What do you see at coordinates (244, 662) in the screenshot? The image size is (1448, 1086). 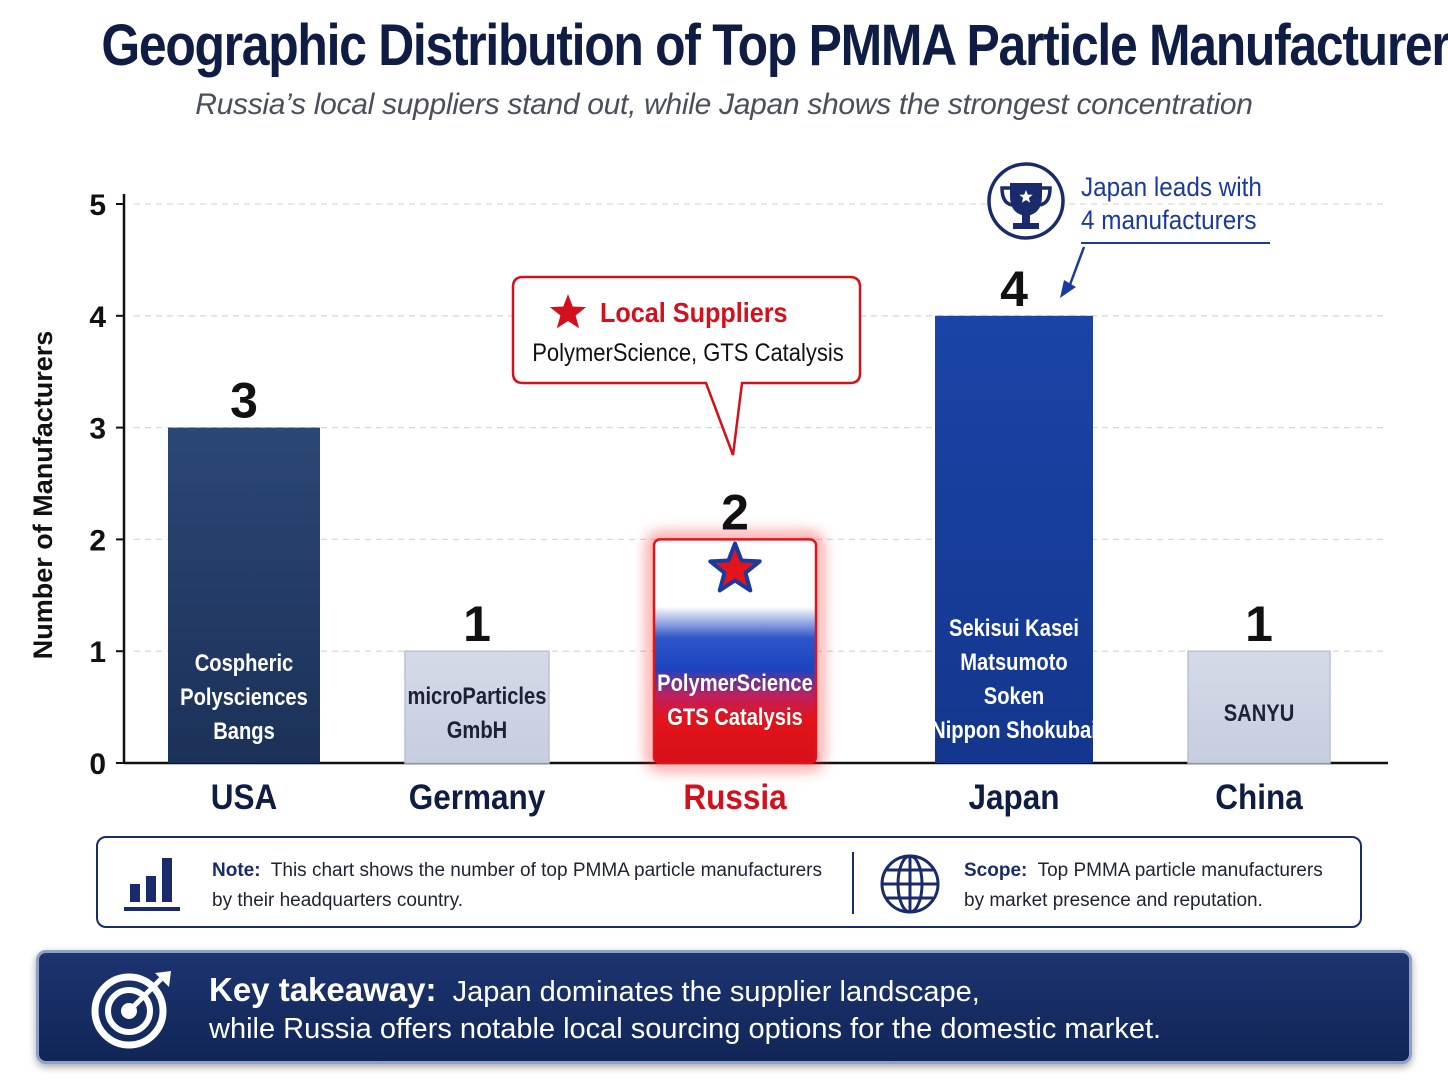 I see `manufacturer-label: Cospheric` at bounding box center [244, 662].